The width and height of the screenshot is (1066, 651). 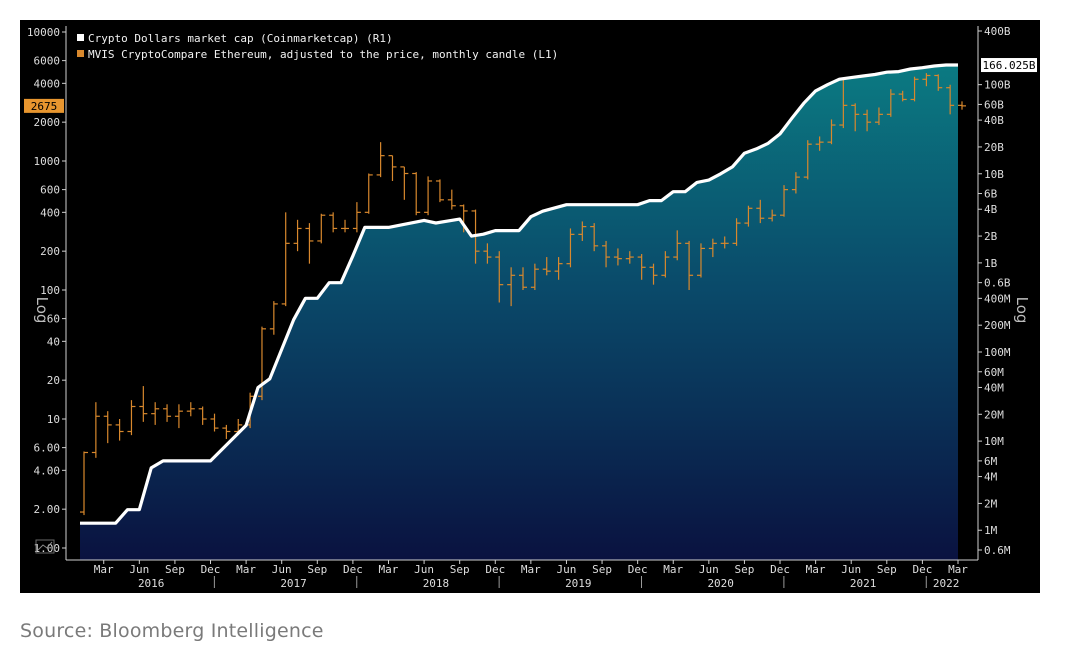 I want to click on right-tick-label: 1M, so click(x=991, y=530).